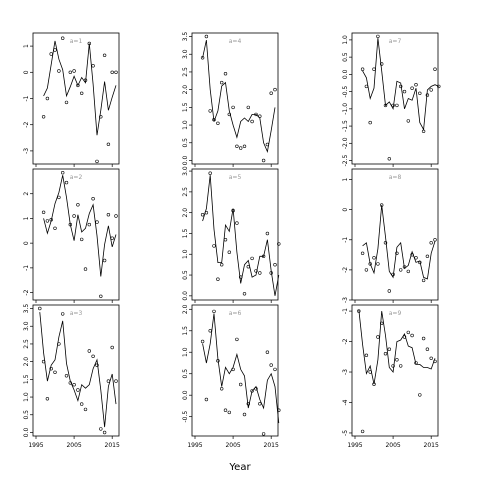 The height and width of the screenshot is (480, 480). Describe the element at coordinates (345, 57) in the screenshot. I see `y-tick-label: 0.5` at that location.